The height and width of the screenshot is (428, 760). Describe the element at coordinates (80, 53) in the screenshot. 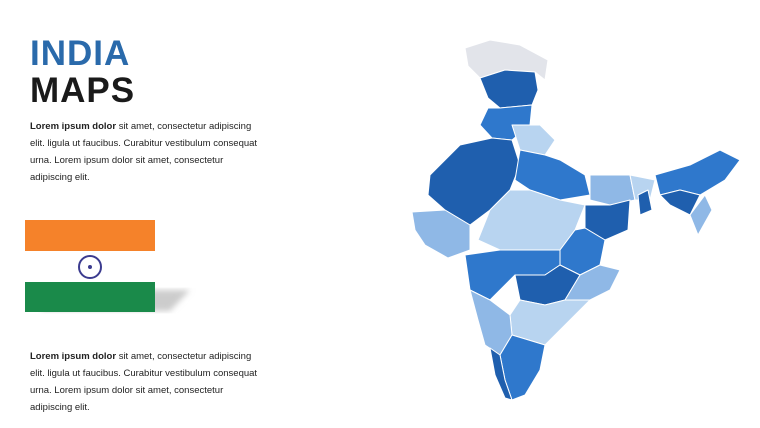

I see `title: INDIA` at that location.